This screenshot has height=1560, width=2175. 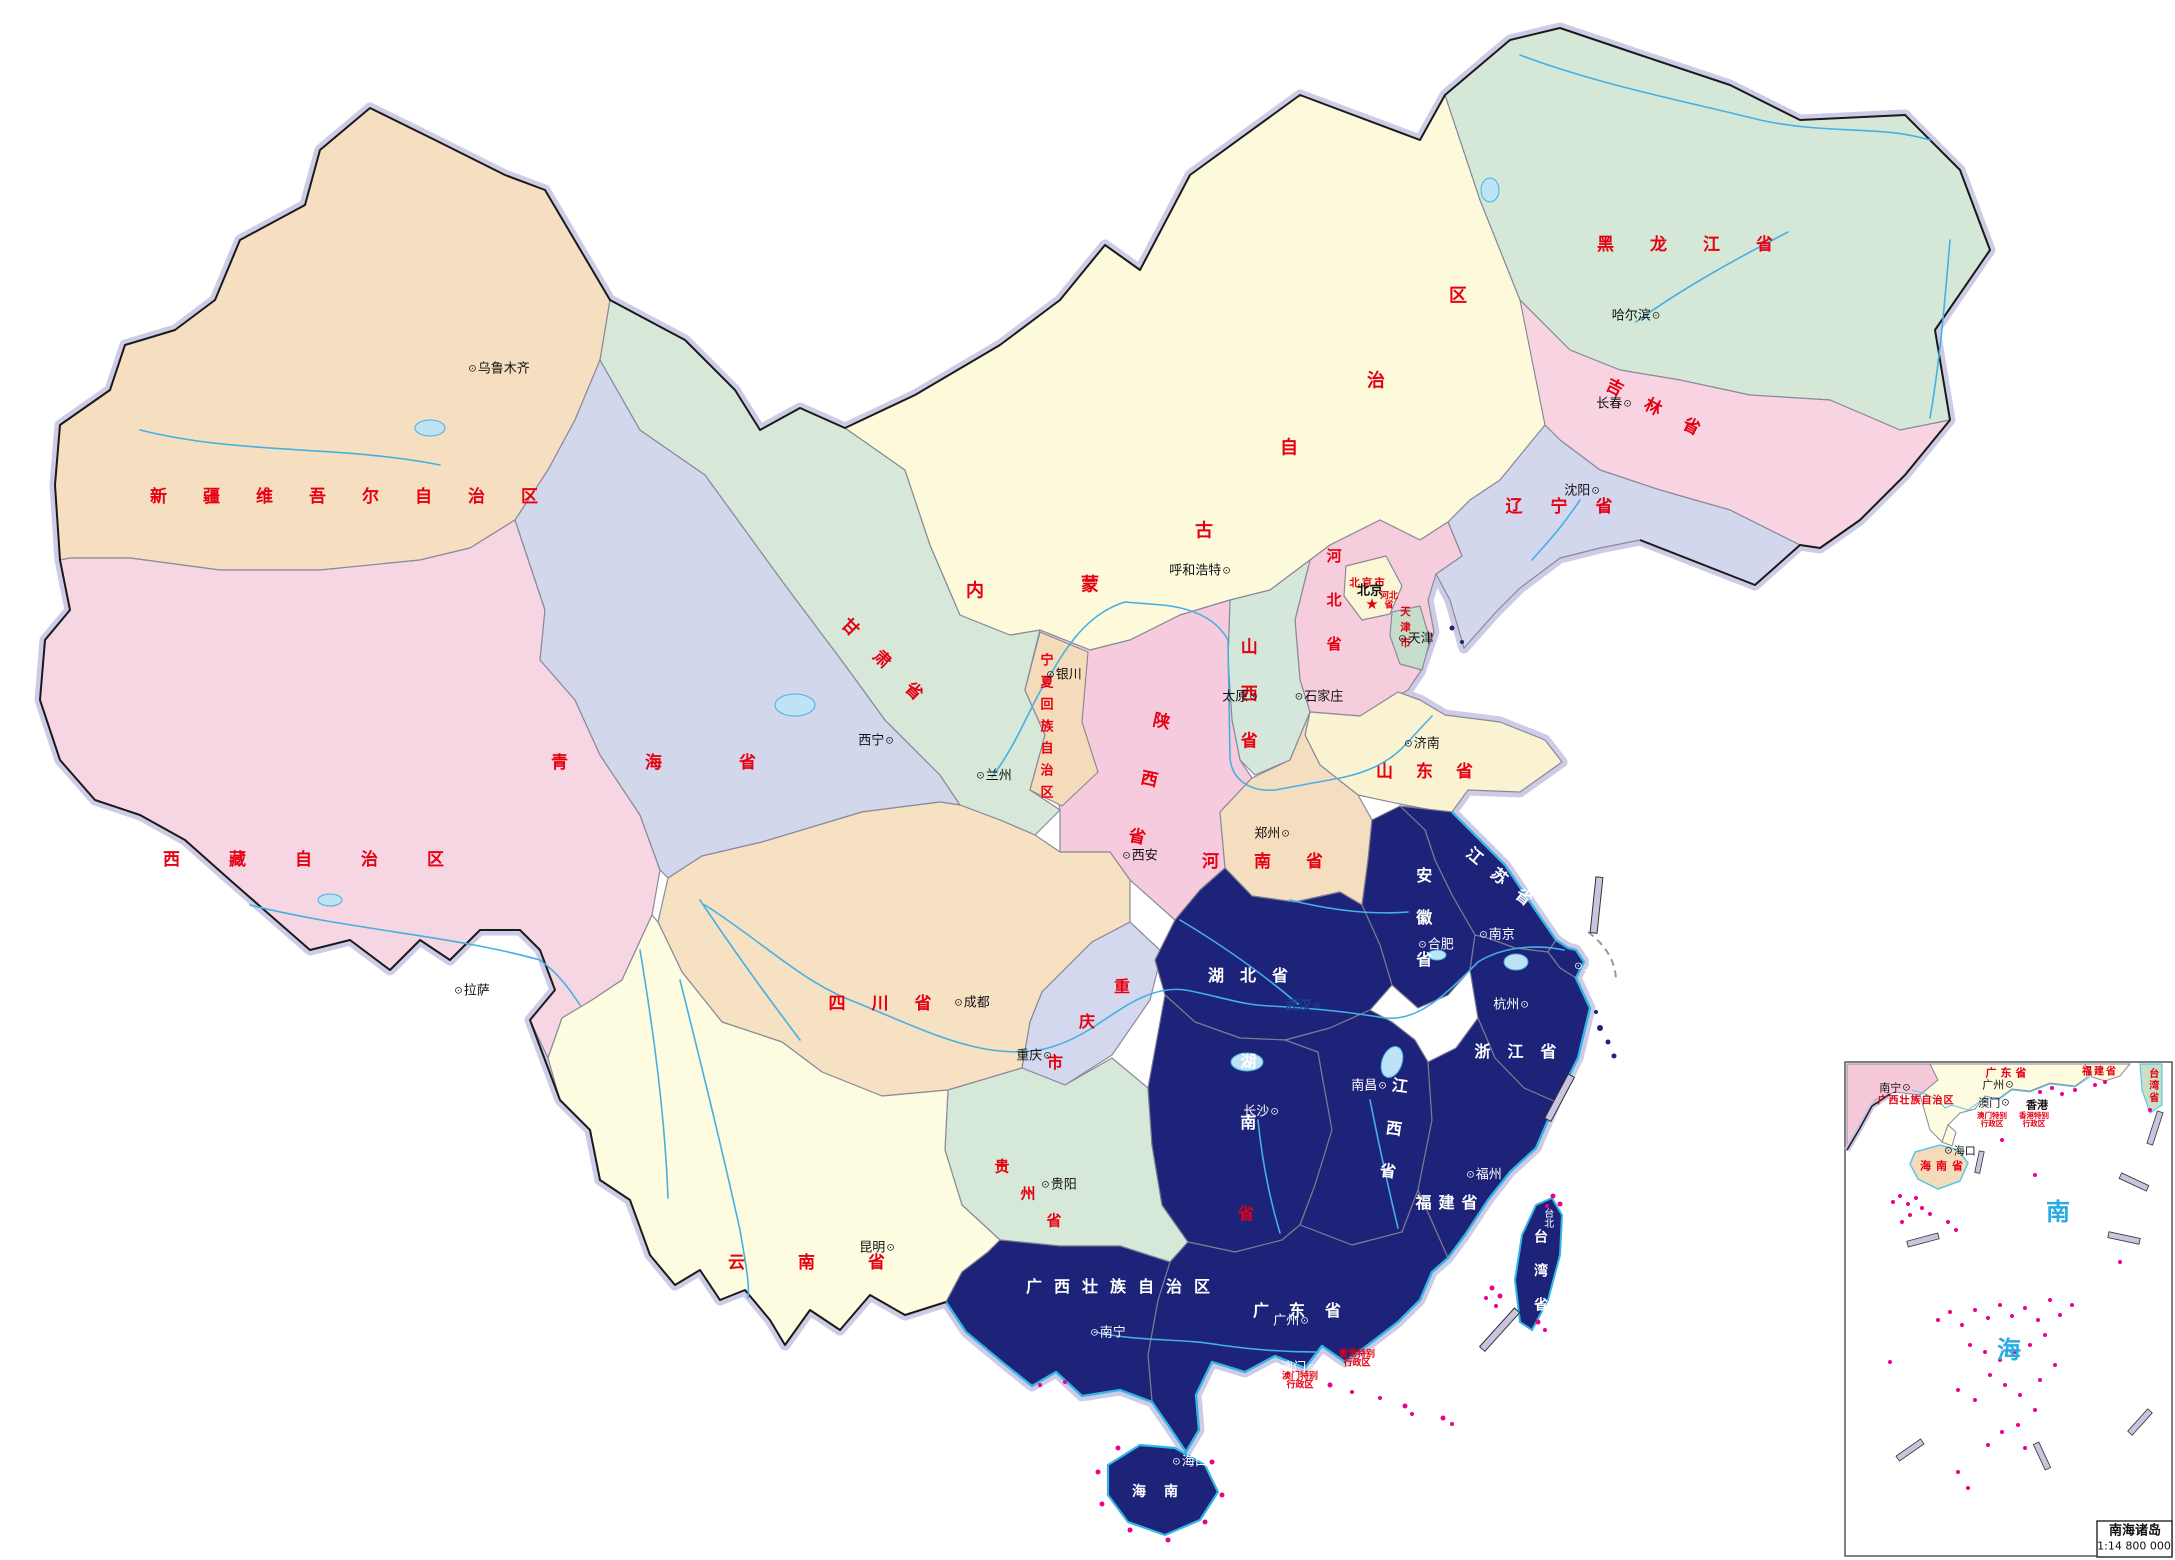 I want to click on city-shenyang: 沈阳, so click(x=1581, y=492).